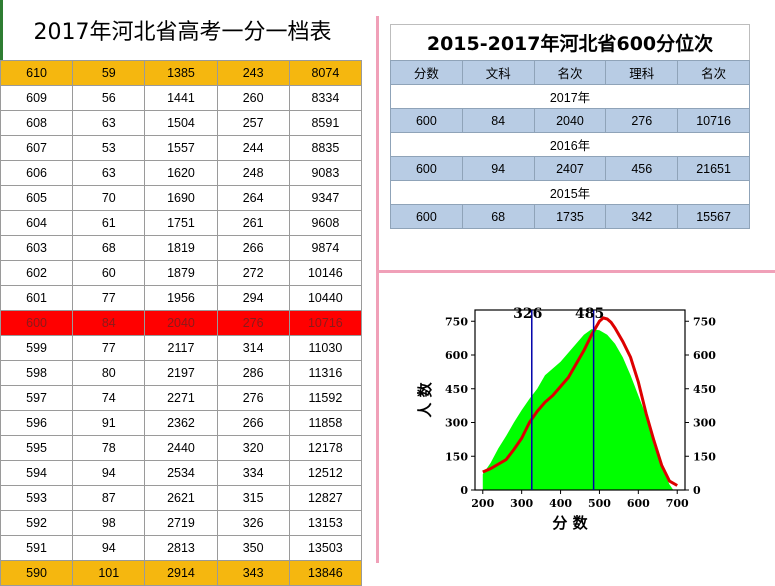 Image resolution: width=775 pixels, height=586 pixels. I want to click on table-cell: 11592, so click(325, 398).